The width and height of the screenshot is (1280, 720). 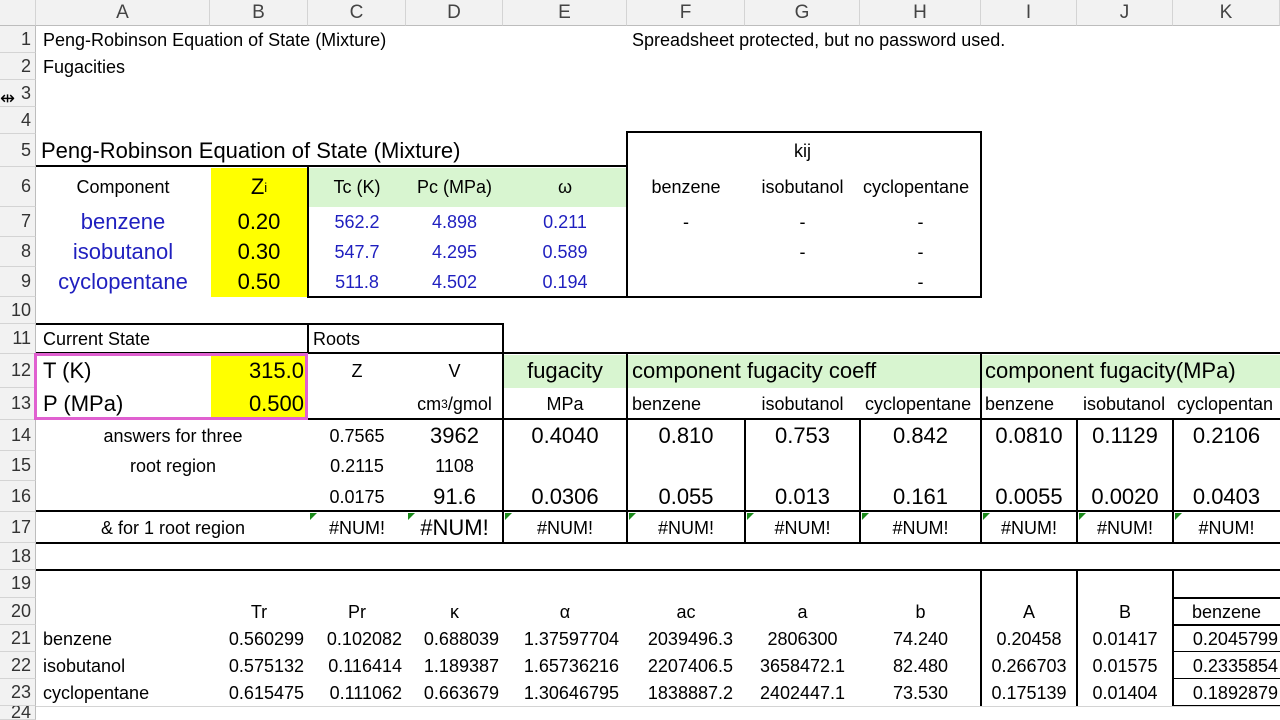 What do you see at coordinates (18, 713) in the screenshot?
I see `row-header: 24` at bounding box center [18, 713].